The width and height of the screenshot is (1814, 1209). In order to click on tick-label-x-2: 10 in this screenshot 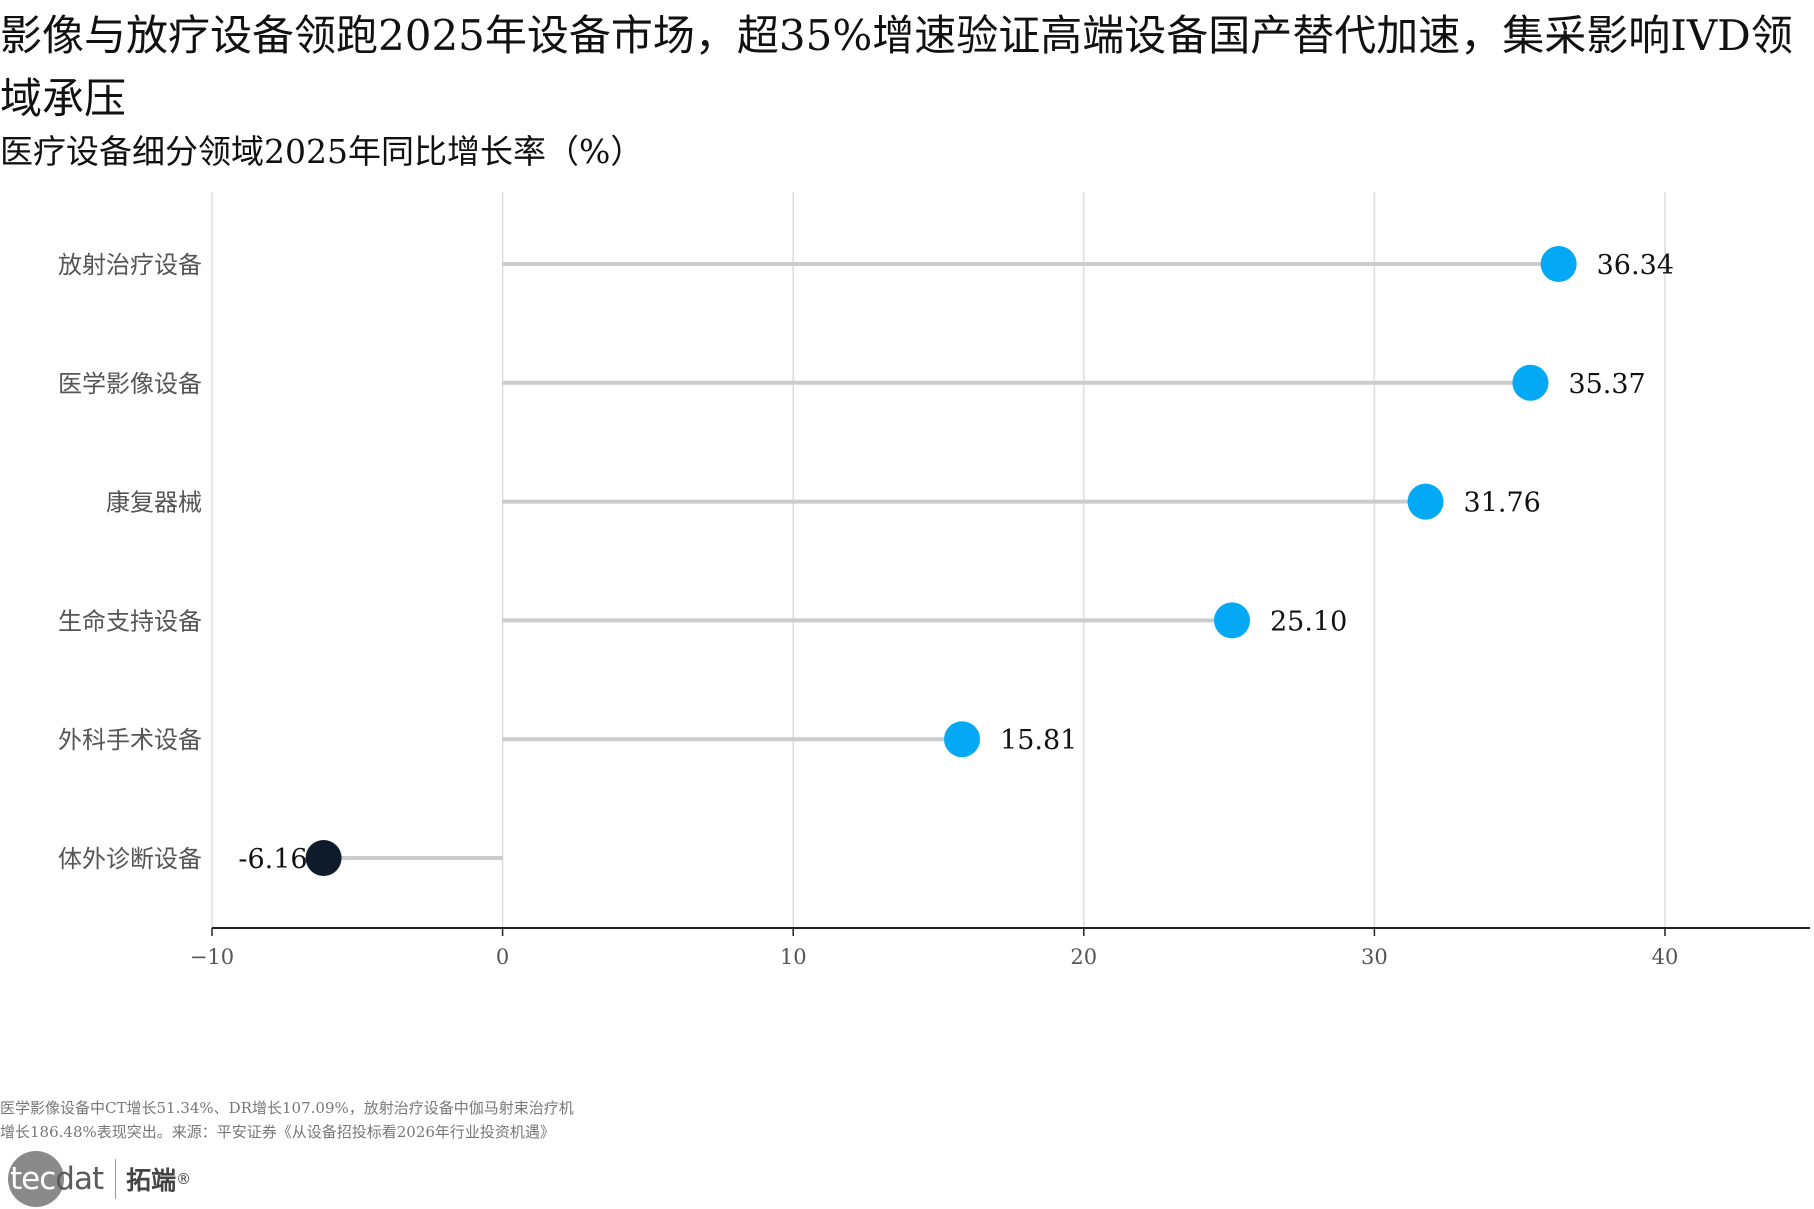, I will do `click(793, 957)`.